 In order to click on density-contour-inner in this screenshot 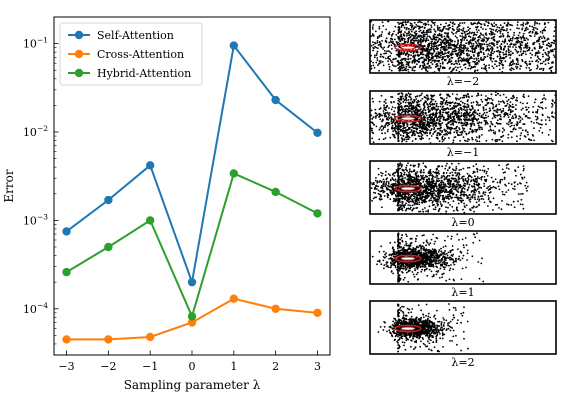, I will do `click(408, 118)`.